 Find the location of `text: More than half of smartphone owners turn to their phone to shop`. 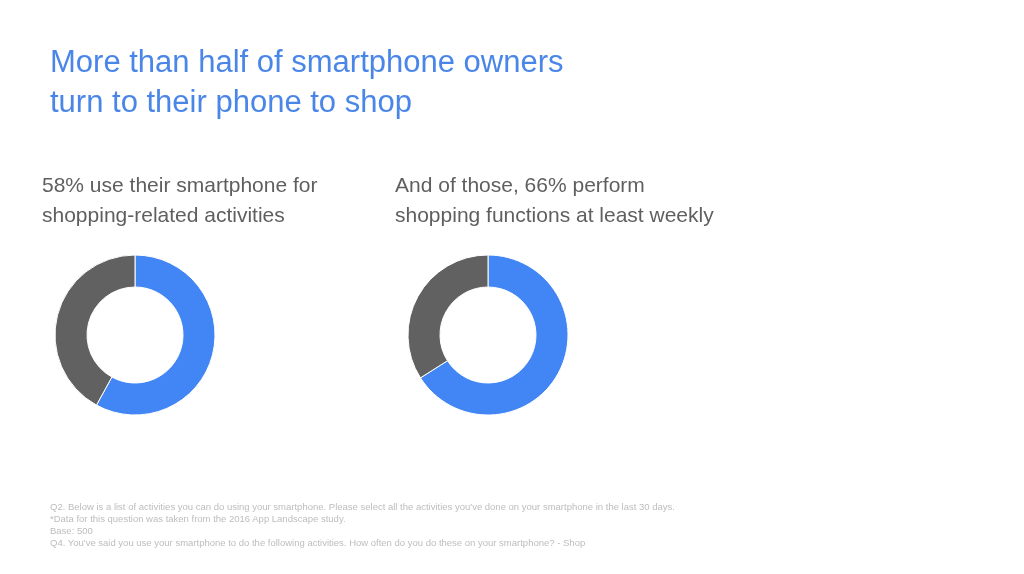

text: More than half of smartphone owners turn to their phone to shop is located at coordinates (307, 82).